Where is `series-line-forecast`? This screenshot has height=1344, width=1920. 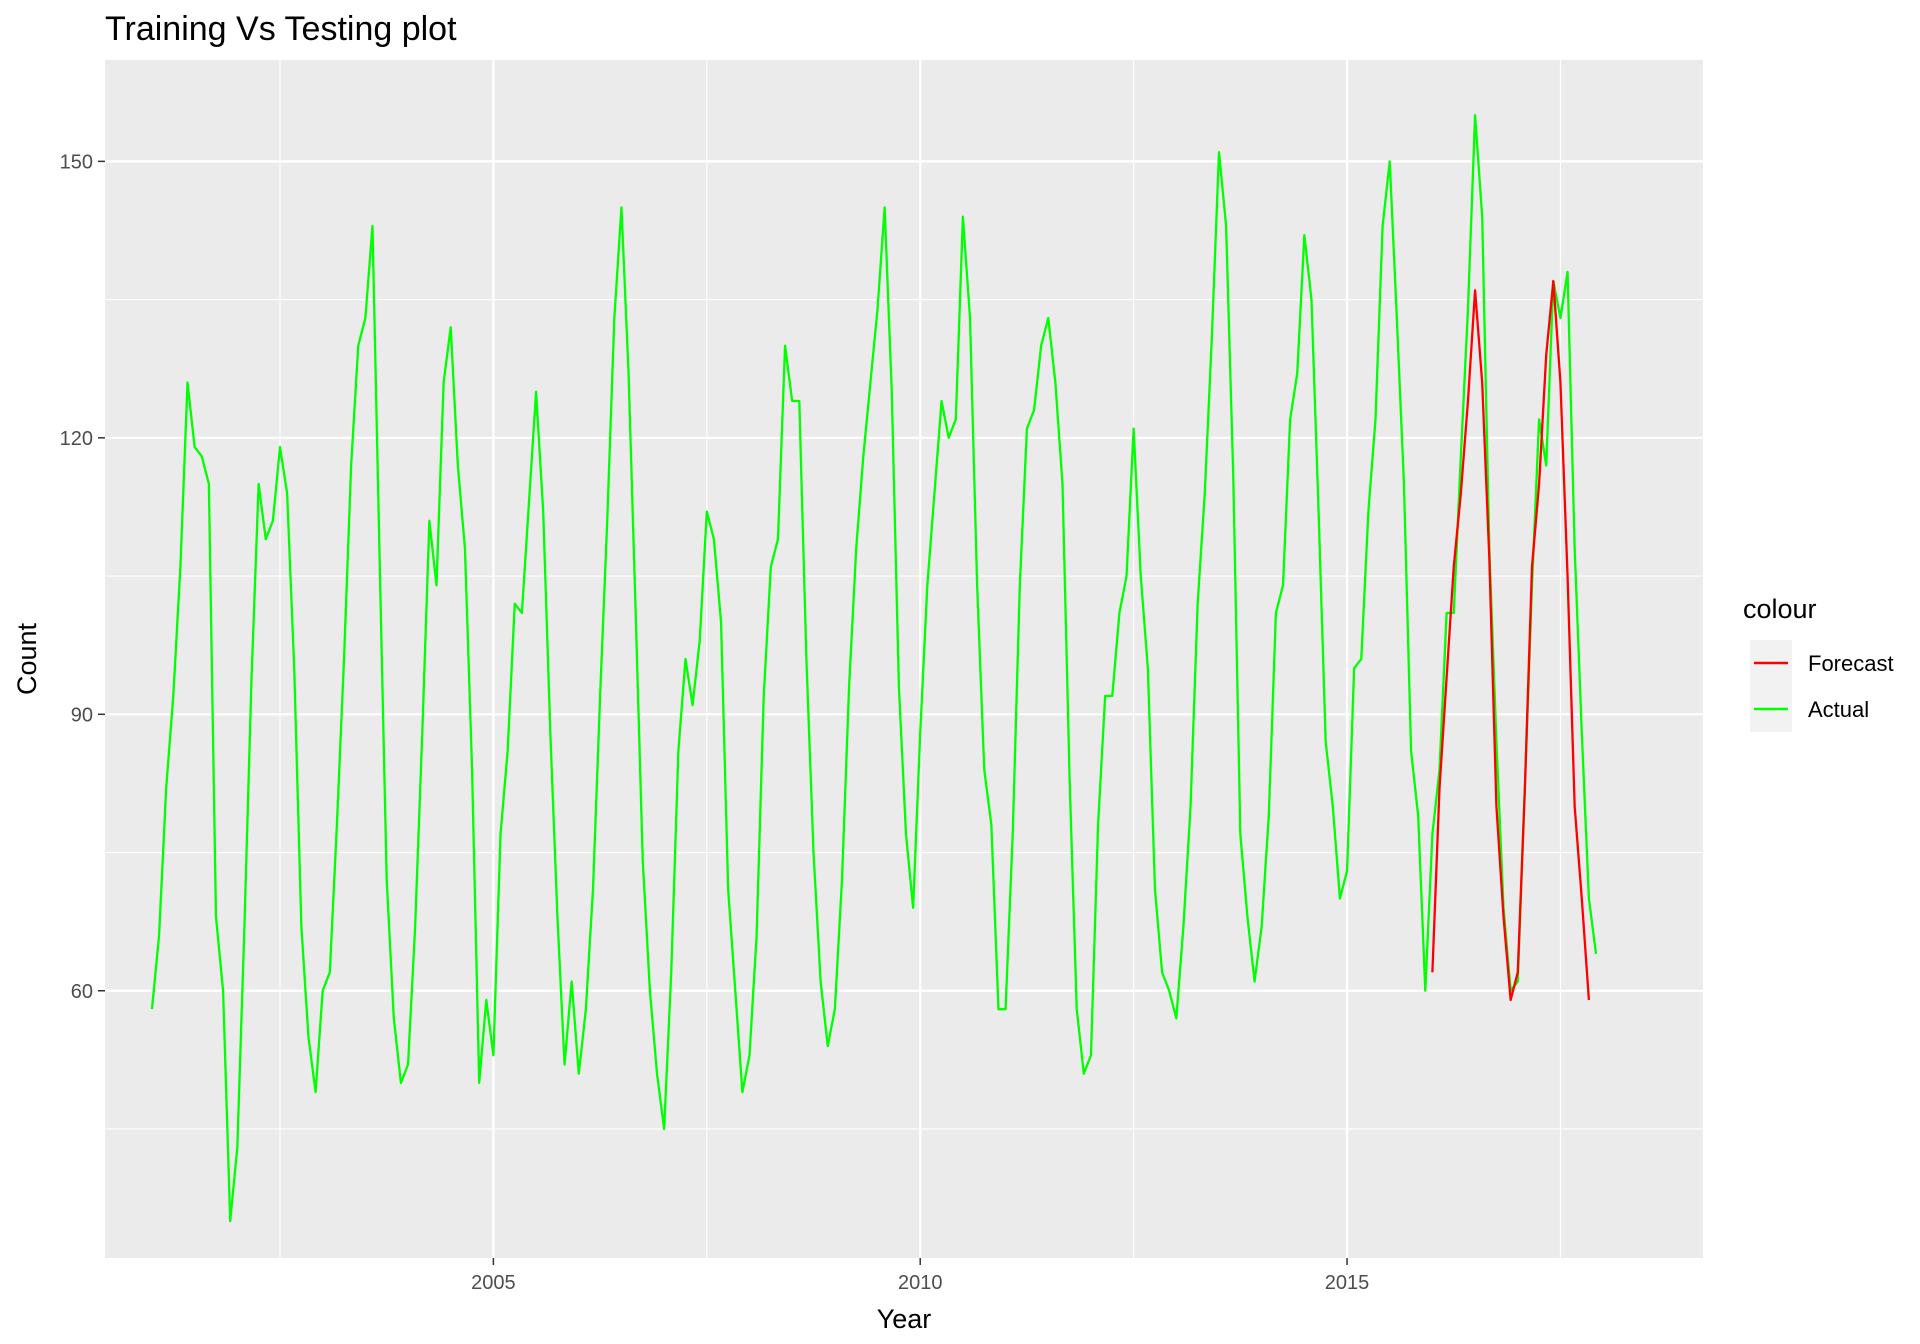
series-line-forecast is located at coordinates (1511, 641).